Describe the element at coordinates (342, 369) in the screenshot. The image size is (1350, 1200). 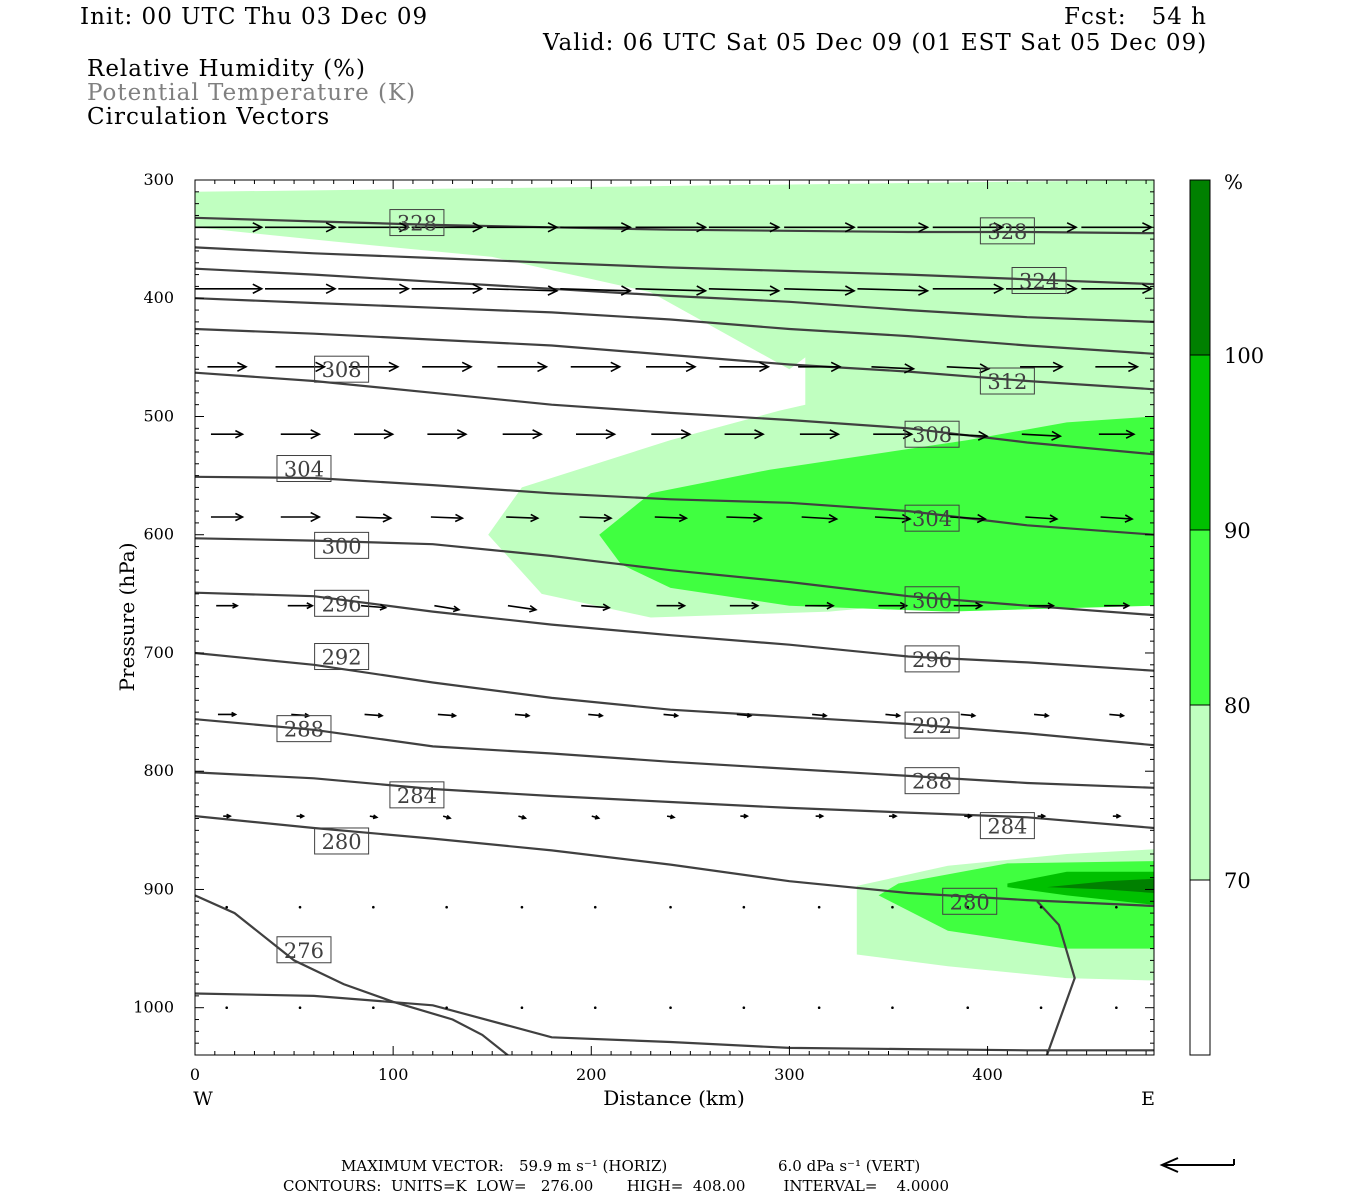
I see `theta-label-308-0: 308` at that location.